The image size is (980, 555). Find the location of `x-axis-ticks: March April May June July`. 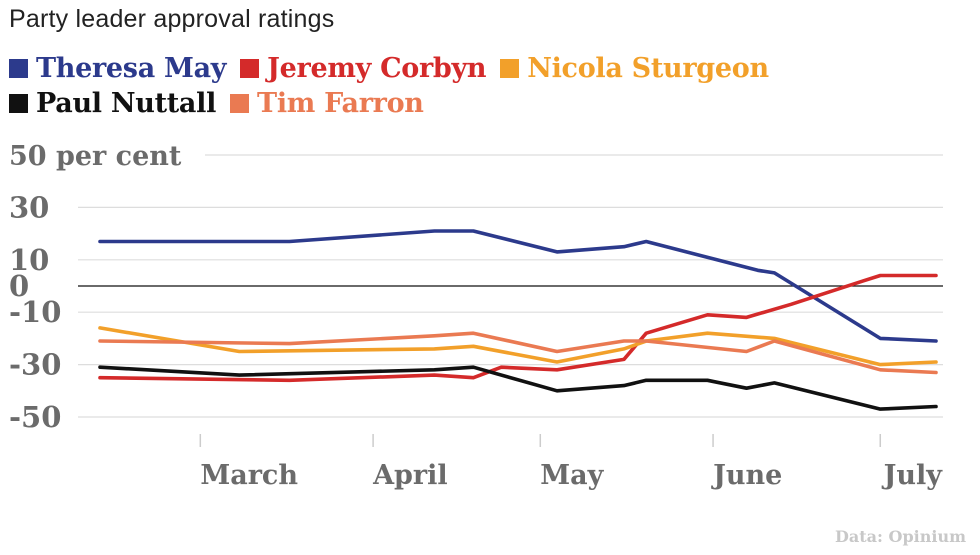

x-axis-ticks: March April May June July is located at coordinates (571, 462).